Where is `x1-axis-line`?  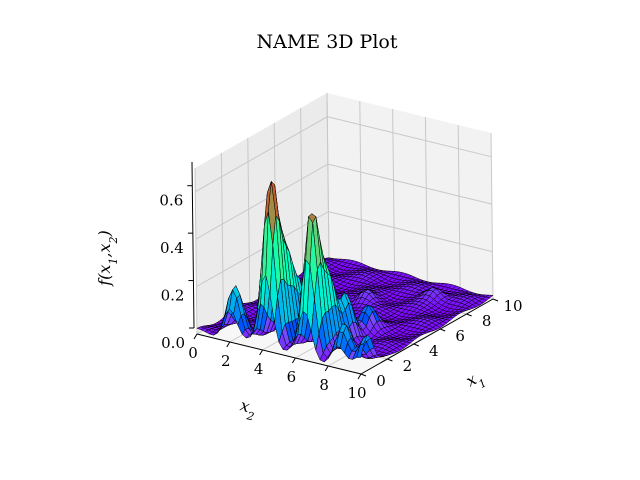 x1-axis-line is located at coordinates (427, 336).